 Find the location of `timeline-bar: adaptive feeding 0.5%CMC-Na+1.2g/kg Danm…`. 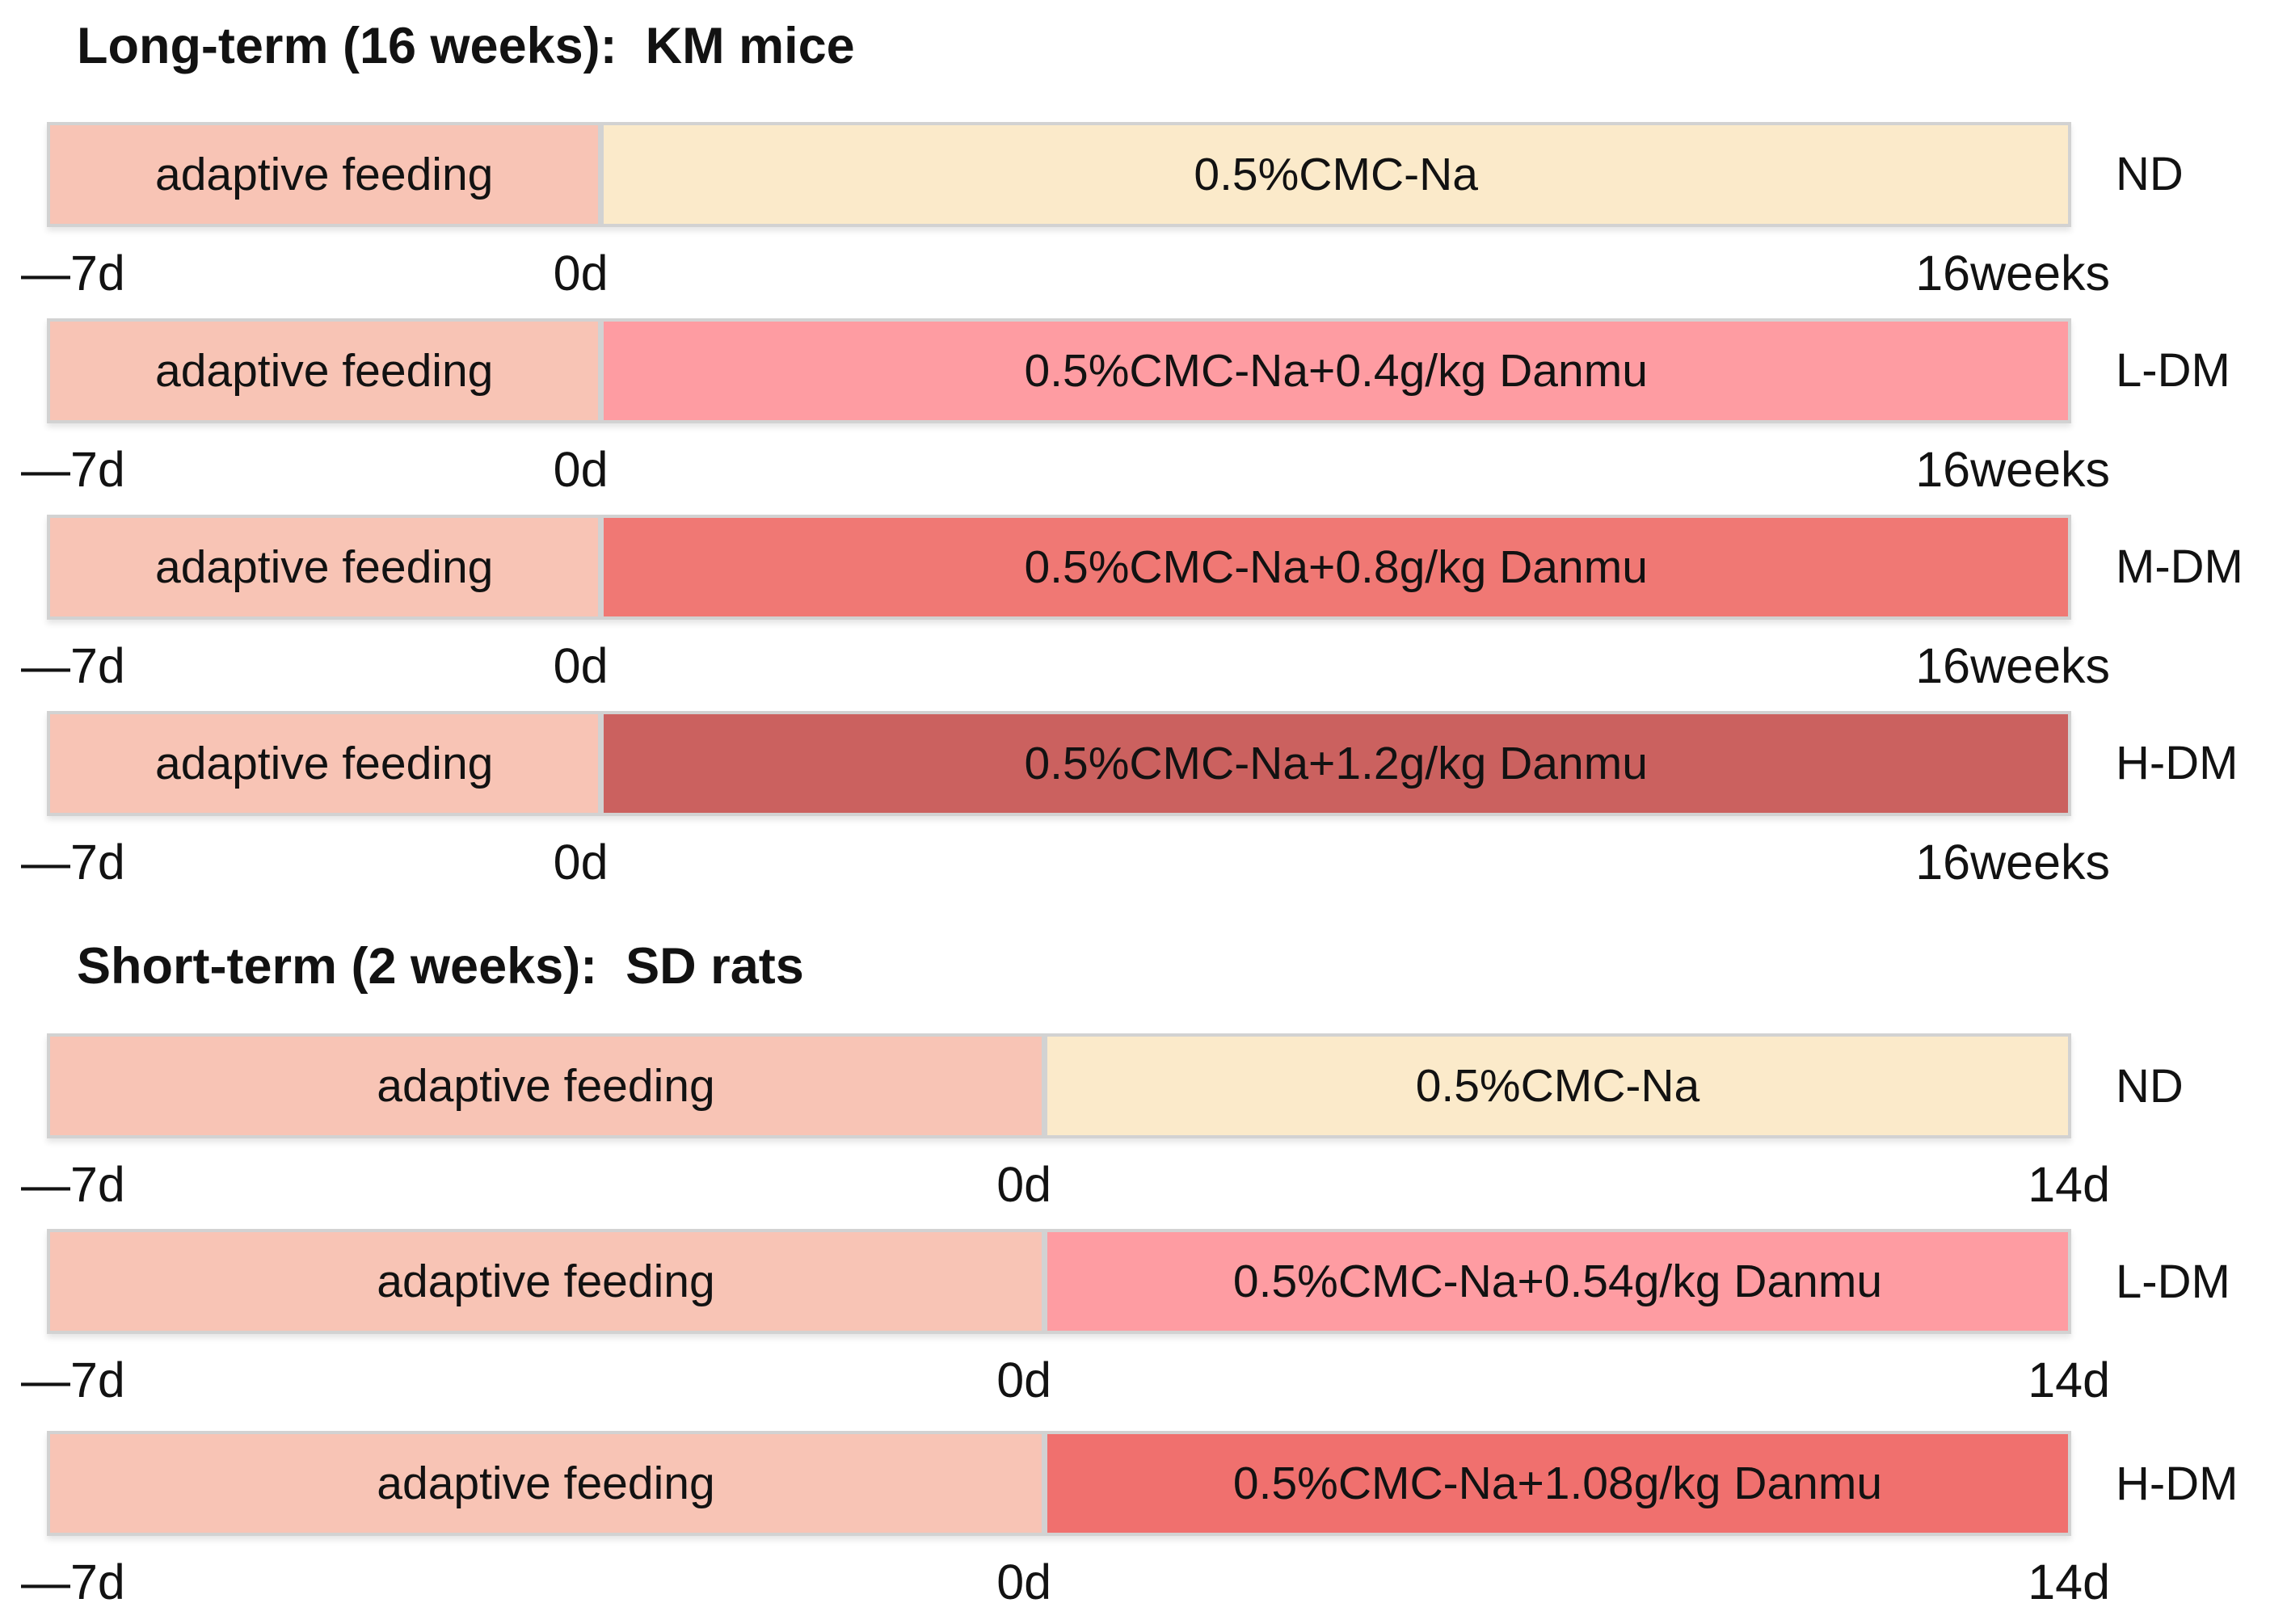

timeline-bar: adaptive feeding 0.5%CMC-Na+1.2g/kg Danm… is located at coordinates (1059, 763).